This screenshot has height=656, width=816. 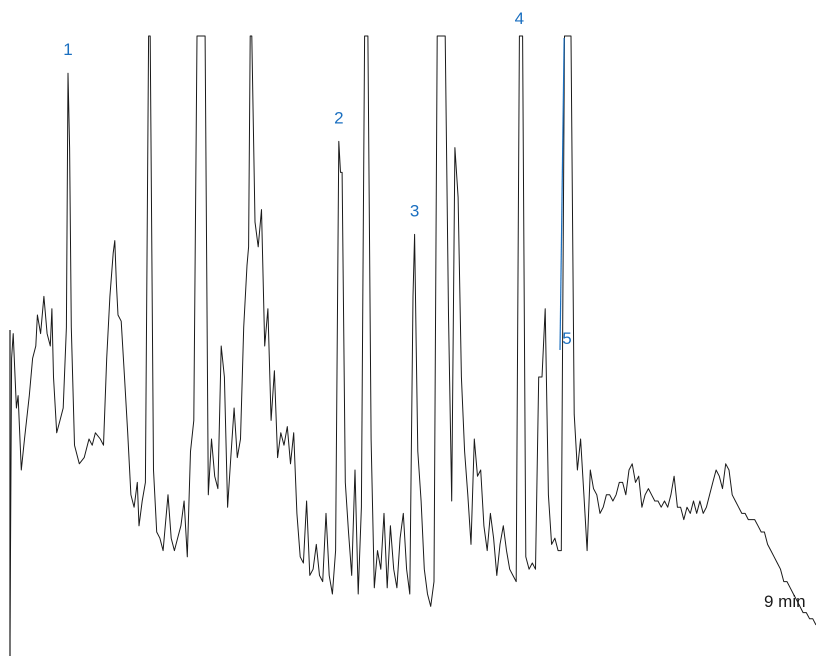 What do you see at coordinates (785, 601) in the screenshot?
I see `time-end-label: 9 min` at bounding box center [785, 601].